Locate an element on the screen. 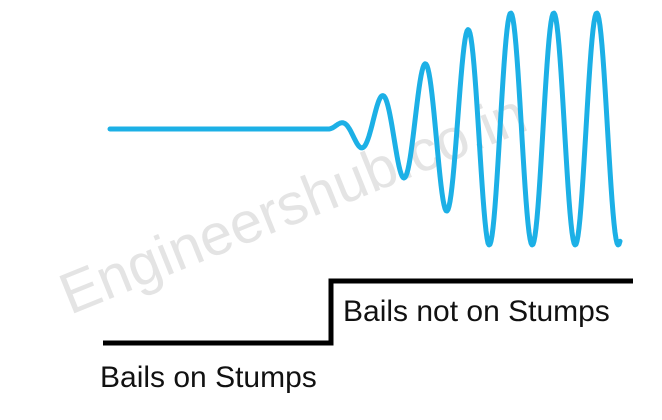 The height and width of the screenshot is (420, 662). step-line is located at coordinates (368, 312).